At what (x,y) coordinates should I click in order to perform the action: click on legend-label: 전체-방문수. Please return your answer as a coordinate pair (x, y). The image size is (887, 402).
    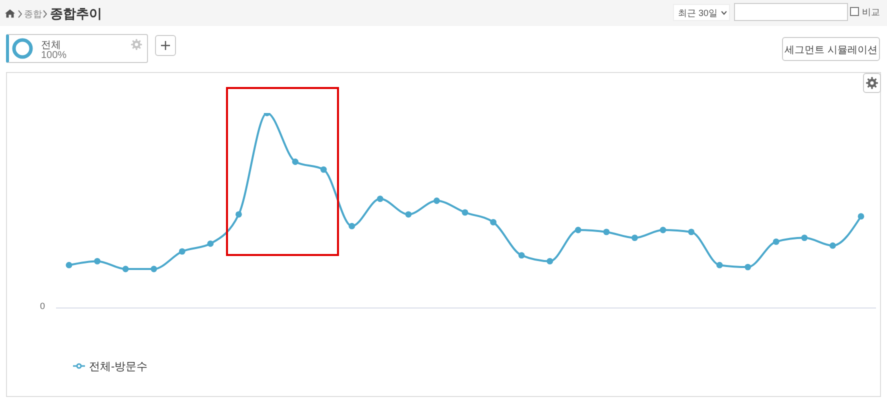
    Looking at the image, I should click on (118, 367).